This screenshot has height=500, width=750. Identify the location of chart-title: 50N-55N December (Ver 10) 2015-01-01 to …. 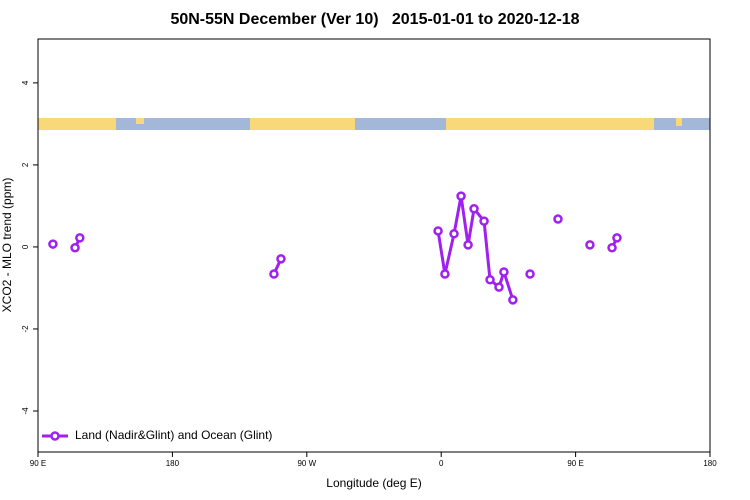
(374, 19).